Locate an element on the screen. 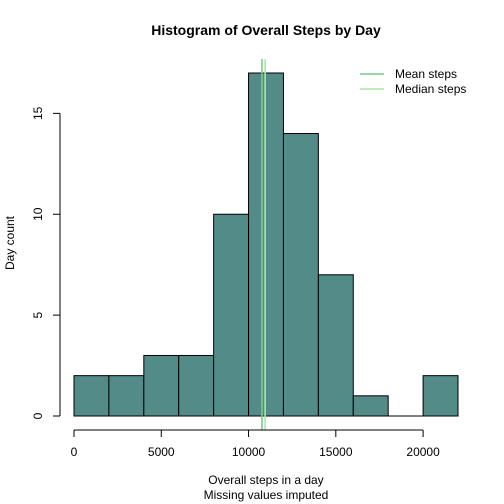 Image resolution: width=504 pixels, height=504 pixels. y-tick-label-3: 15 is located at coordinates (38, 113).